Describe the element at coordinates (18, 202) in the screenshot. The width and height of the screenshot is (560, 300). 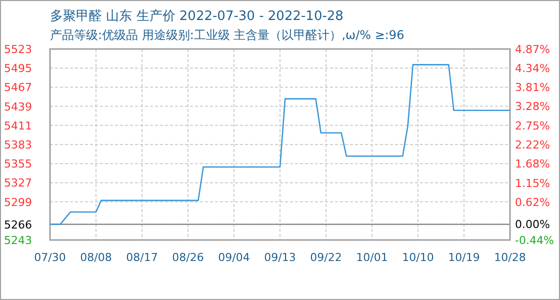
I see `y-tick-label: 5299` at that location.